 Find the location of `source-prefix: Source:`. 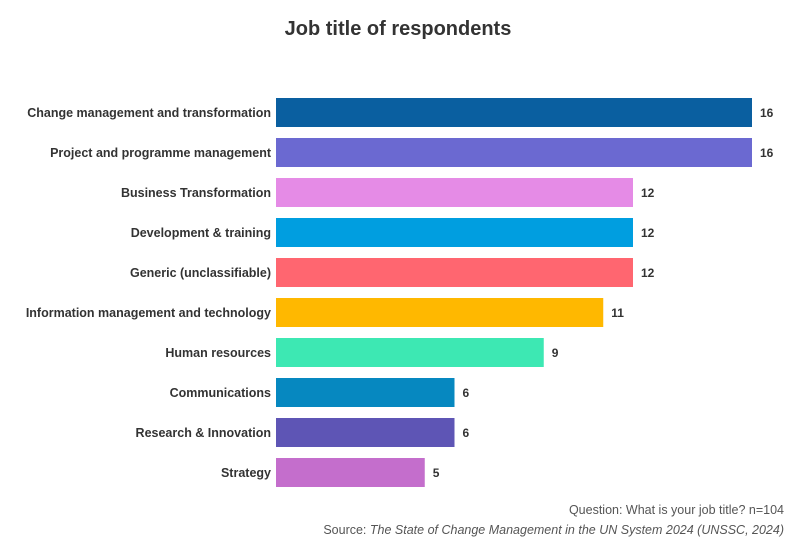

source-prefix: Source: is located at coordinates (346, 530).